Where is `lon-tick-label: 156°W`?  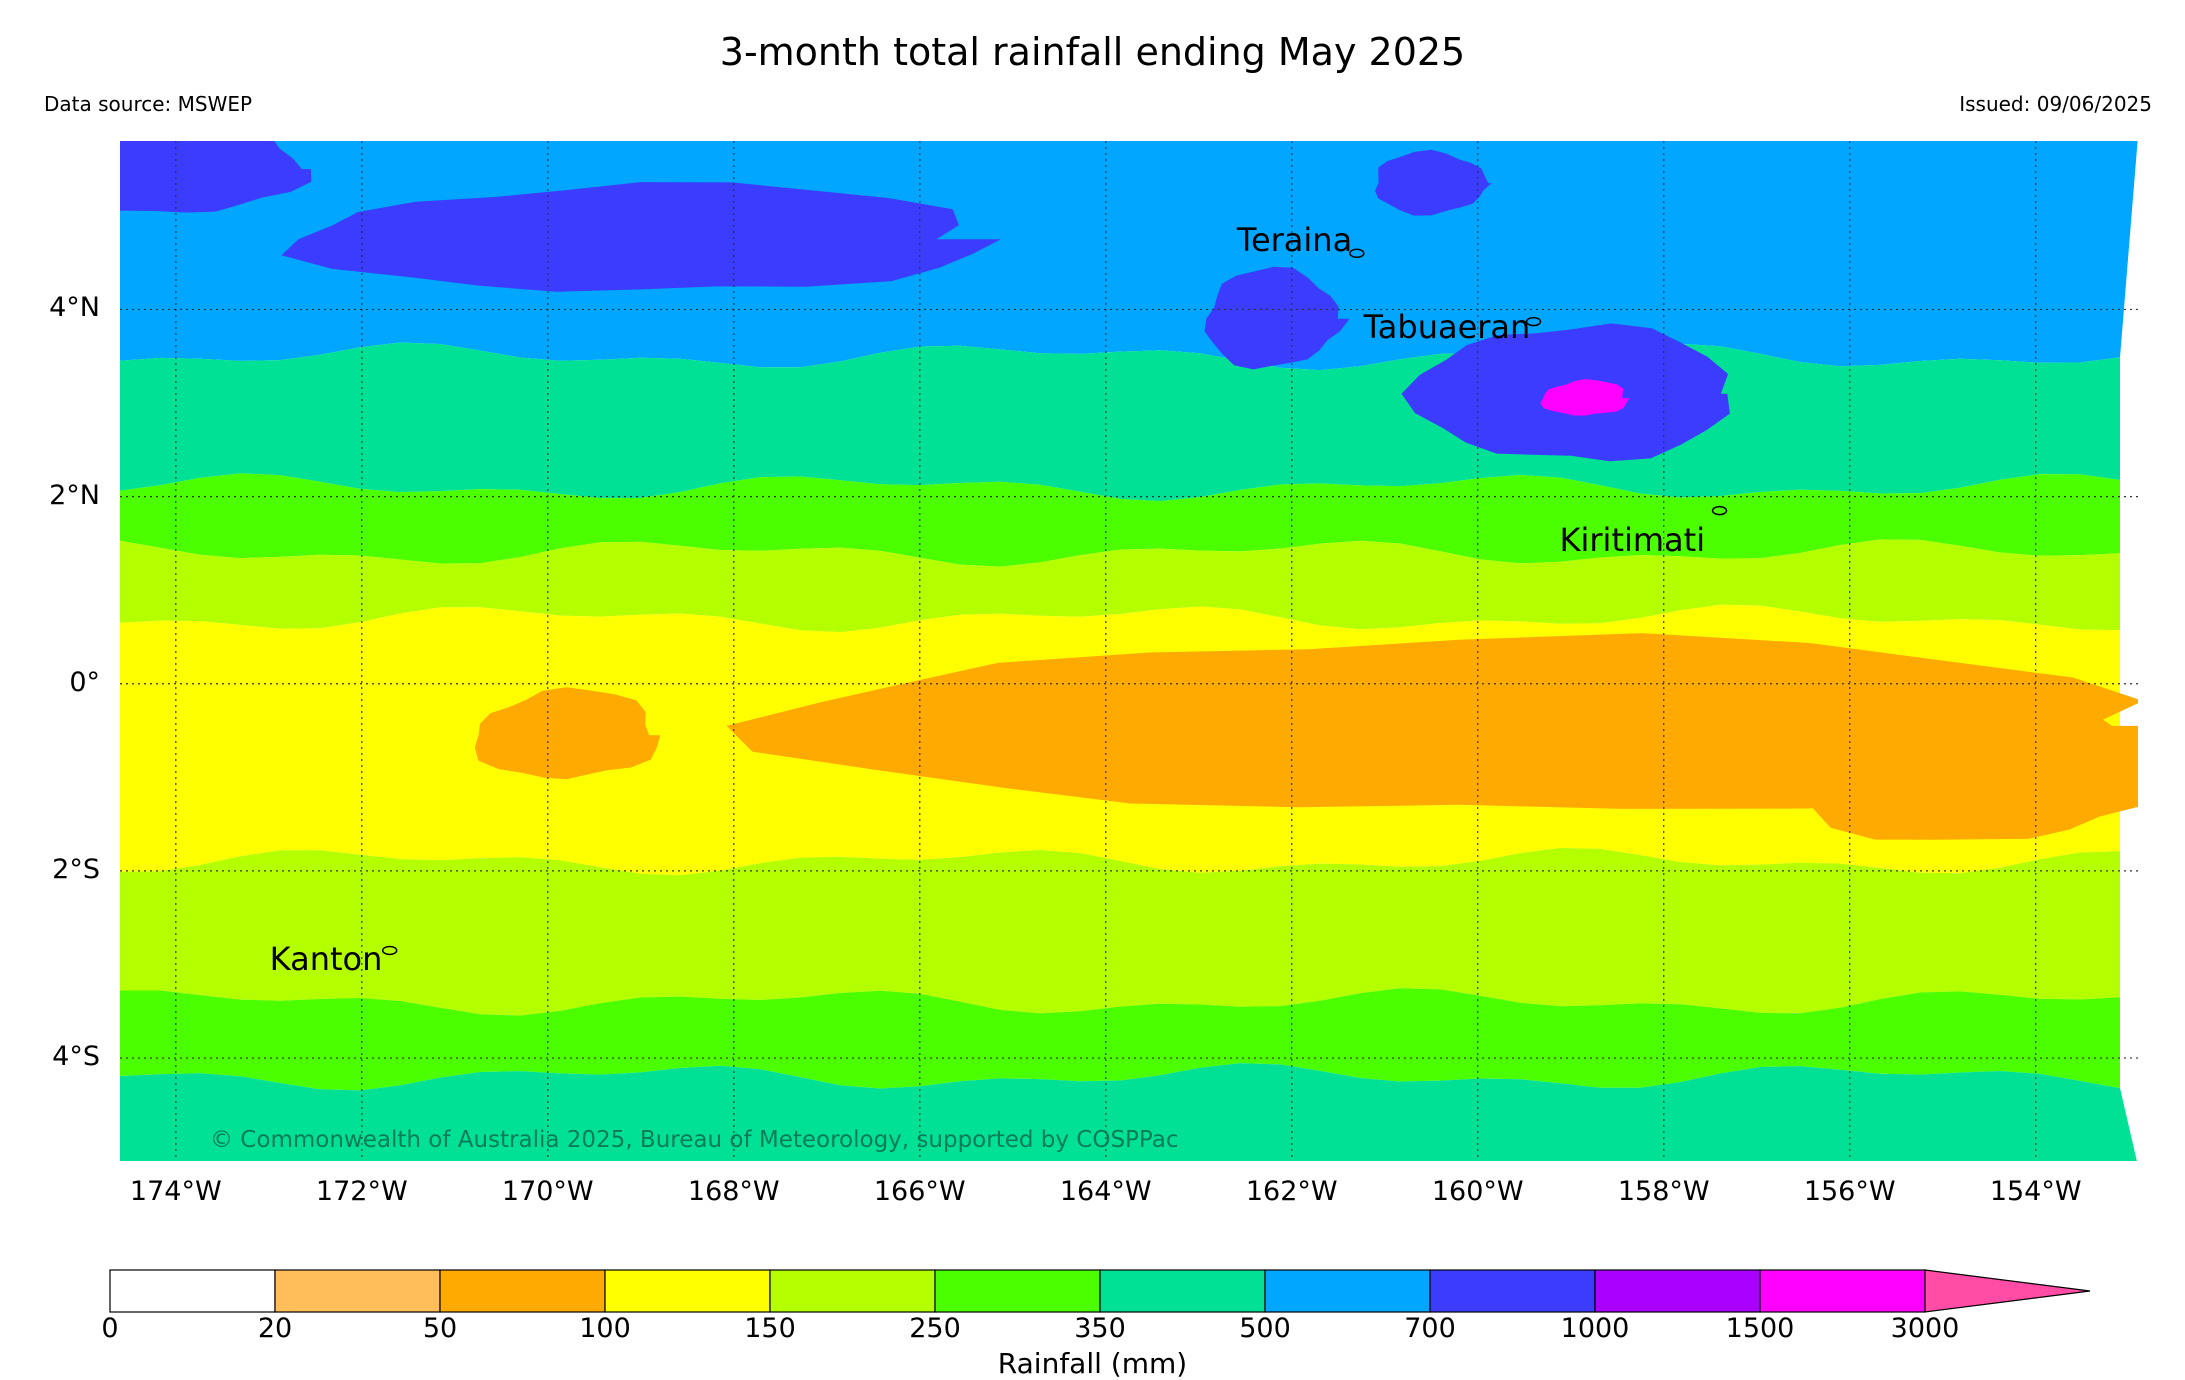 lon-tick-label: 156°W is located at coordinates (1849, 1191).